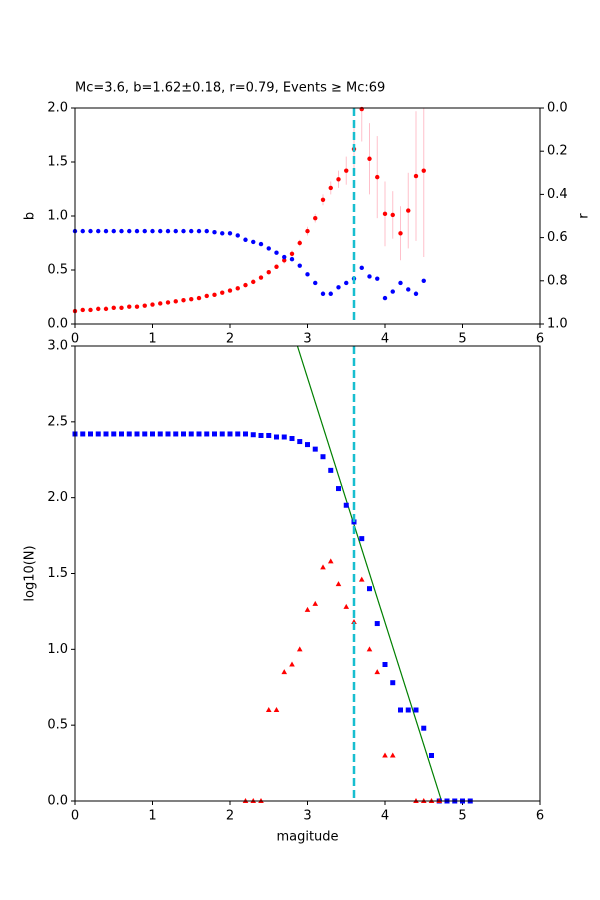 The image size is (600, 900). Describe the element at coordinates (30, 573) in the screenshot. I see `y-axis-label: log10(N)` at that location.